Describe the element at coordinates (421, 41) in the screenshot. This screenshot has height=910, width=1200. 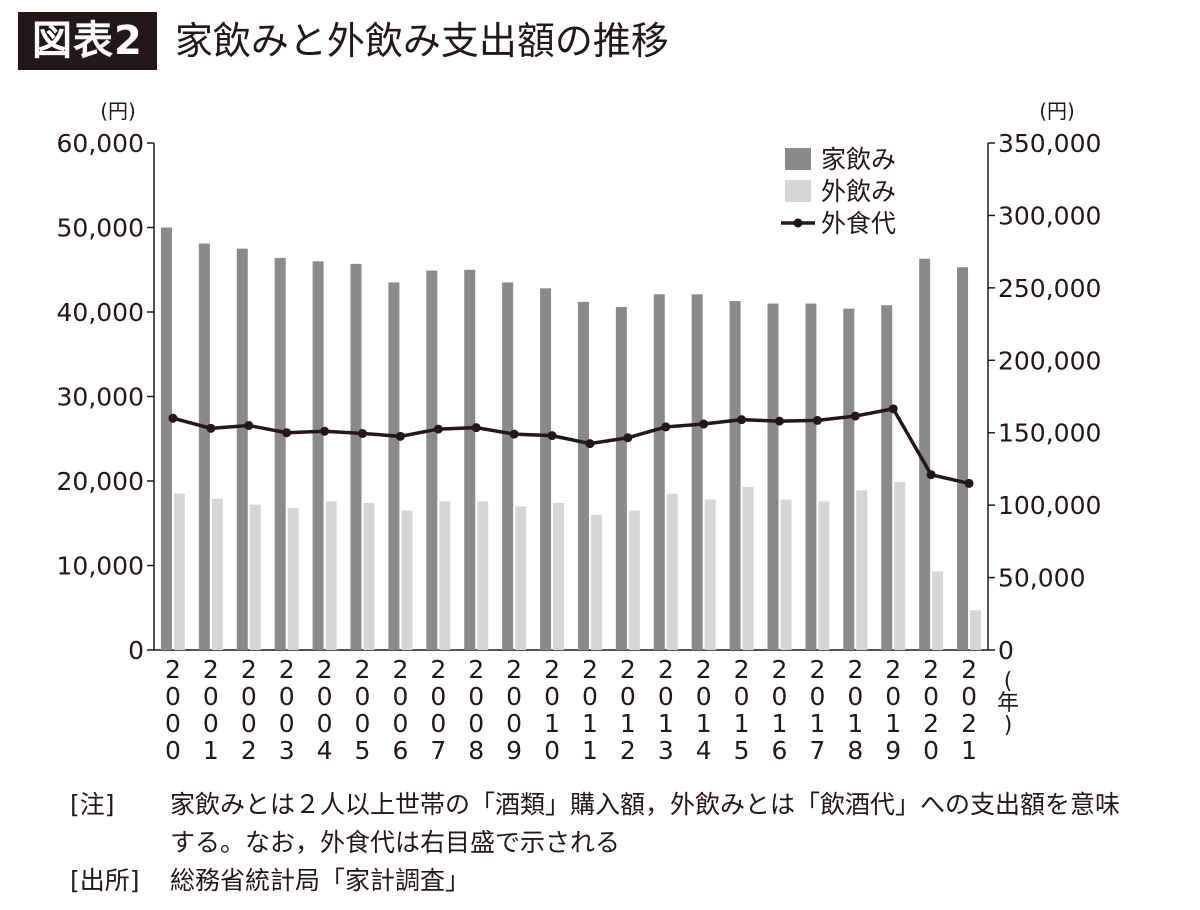
I see `chart-title: 家飲みと外飲み支出額の推移` at that location.